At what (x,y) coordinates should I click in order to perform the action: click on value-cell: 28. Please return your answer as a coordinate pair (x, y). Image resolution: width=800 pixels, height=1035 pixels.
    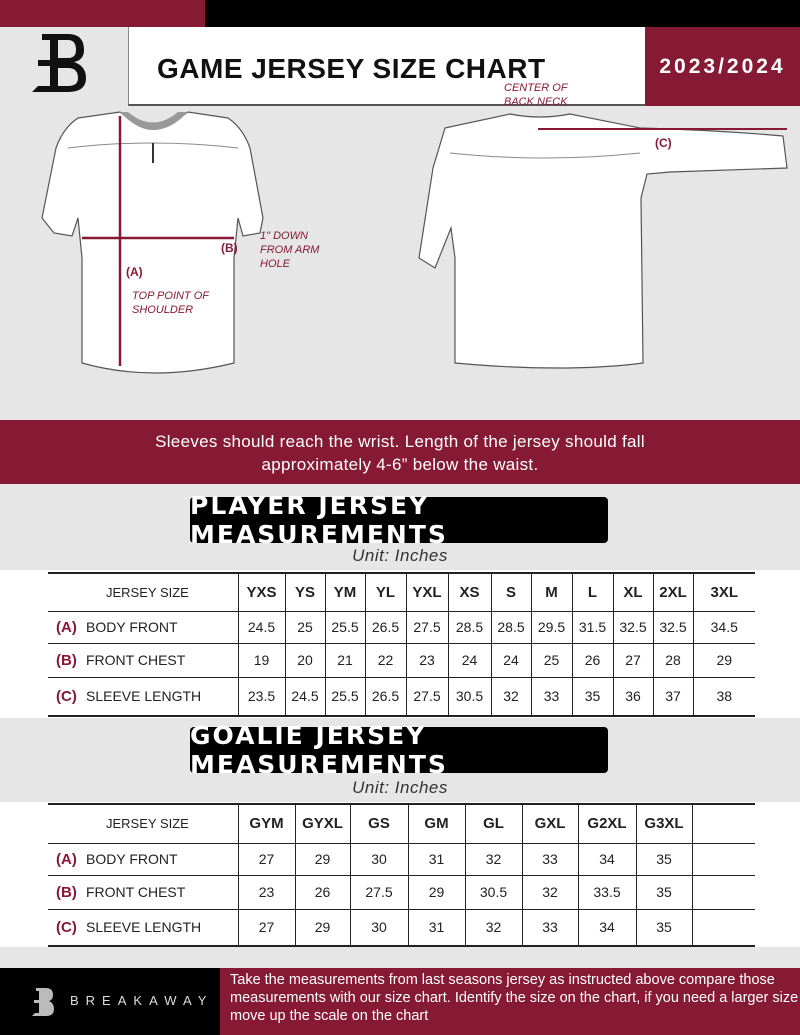
    Looking at the image, I should click on (673, 660).